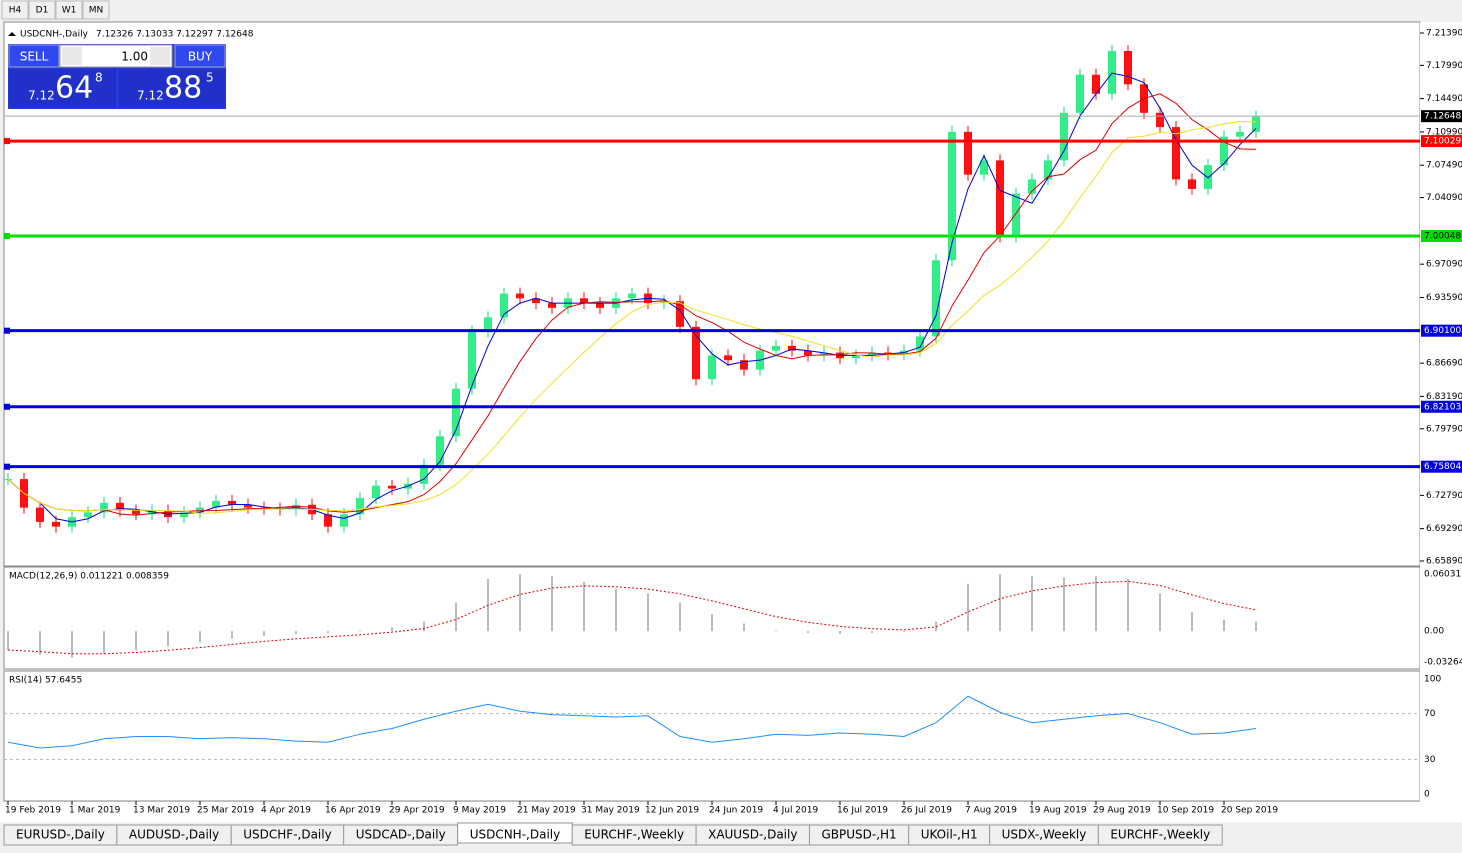  What do you see at coordinates (1185, 811) in the screenshot?
I see `date-label: 10 Sep 2019` at bounding box center [1185, 811].